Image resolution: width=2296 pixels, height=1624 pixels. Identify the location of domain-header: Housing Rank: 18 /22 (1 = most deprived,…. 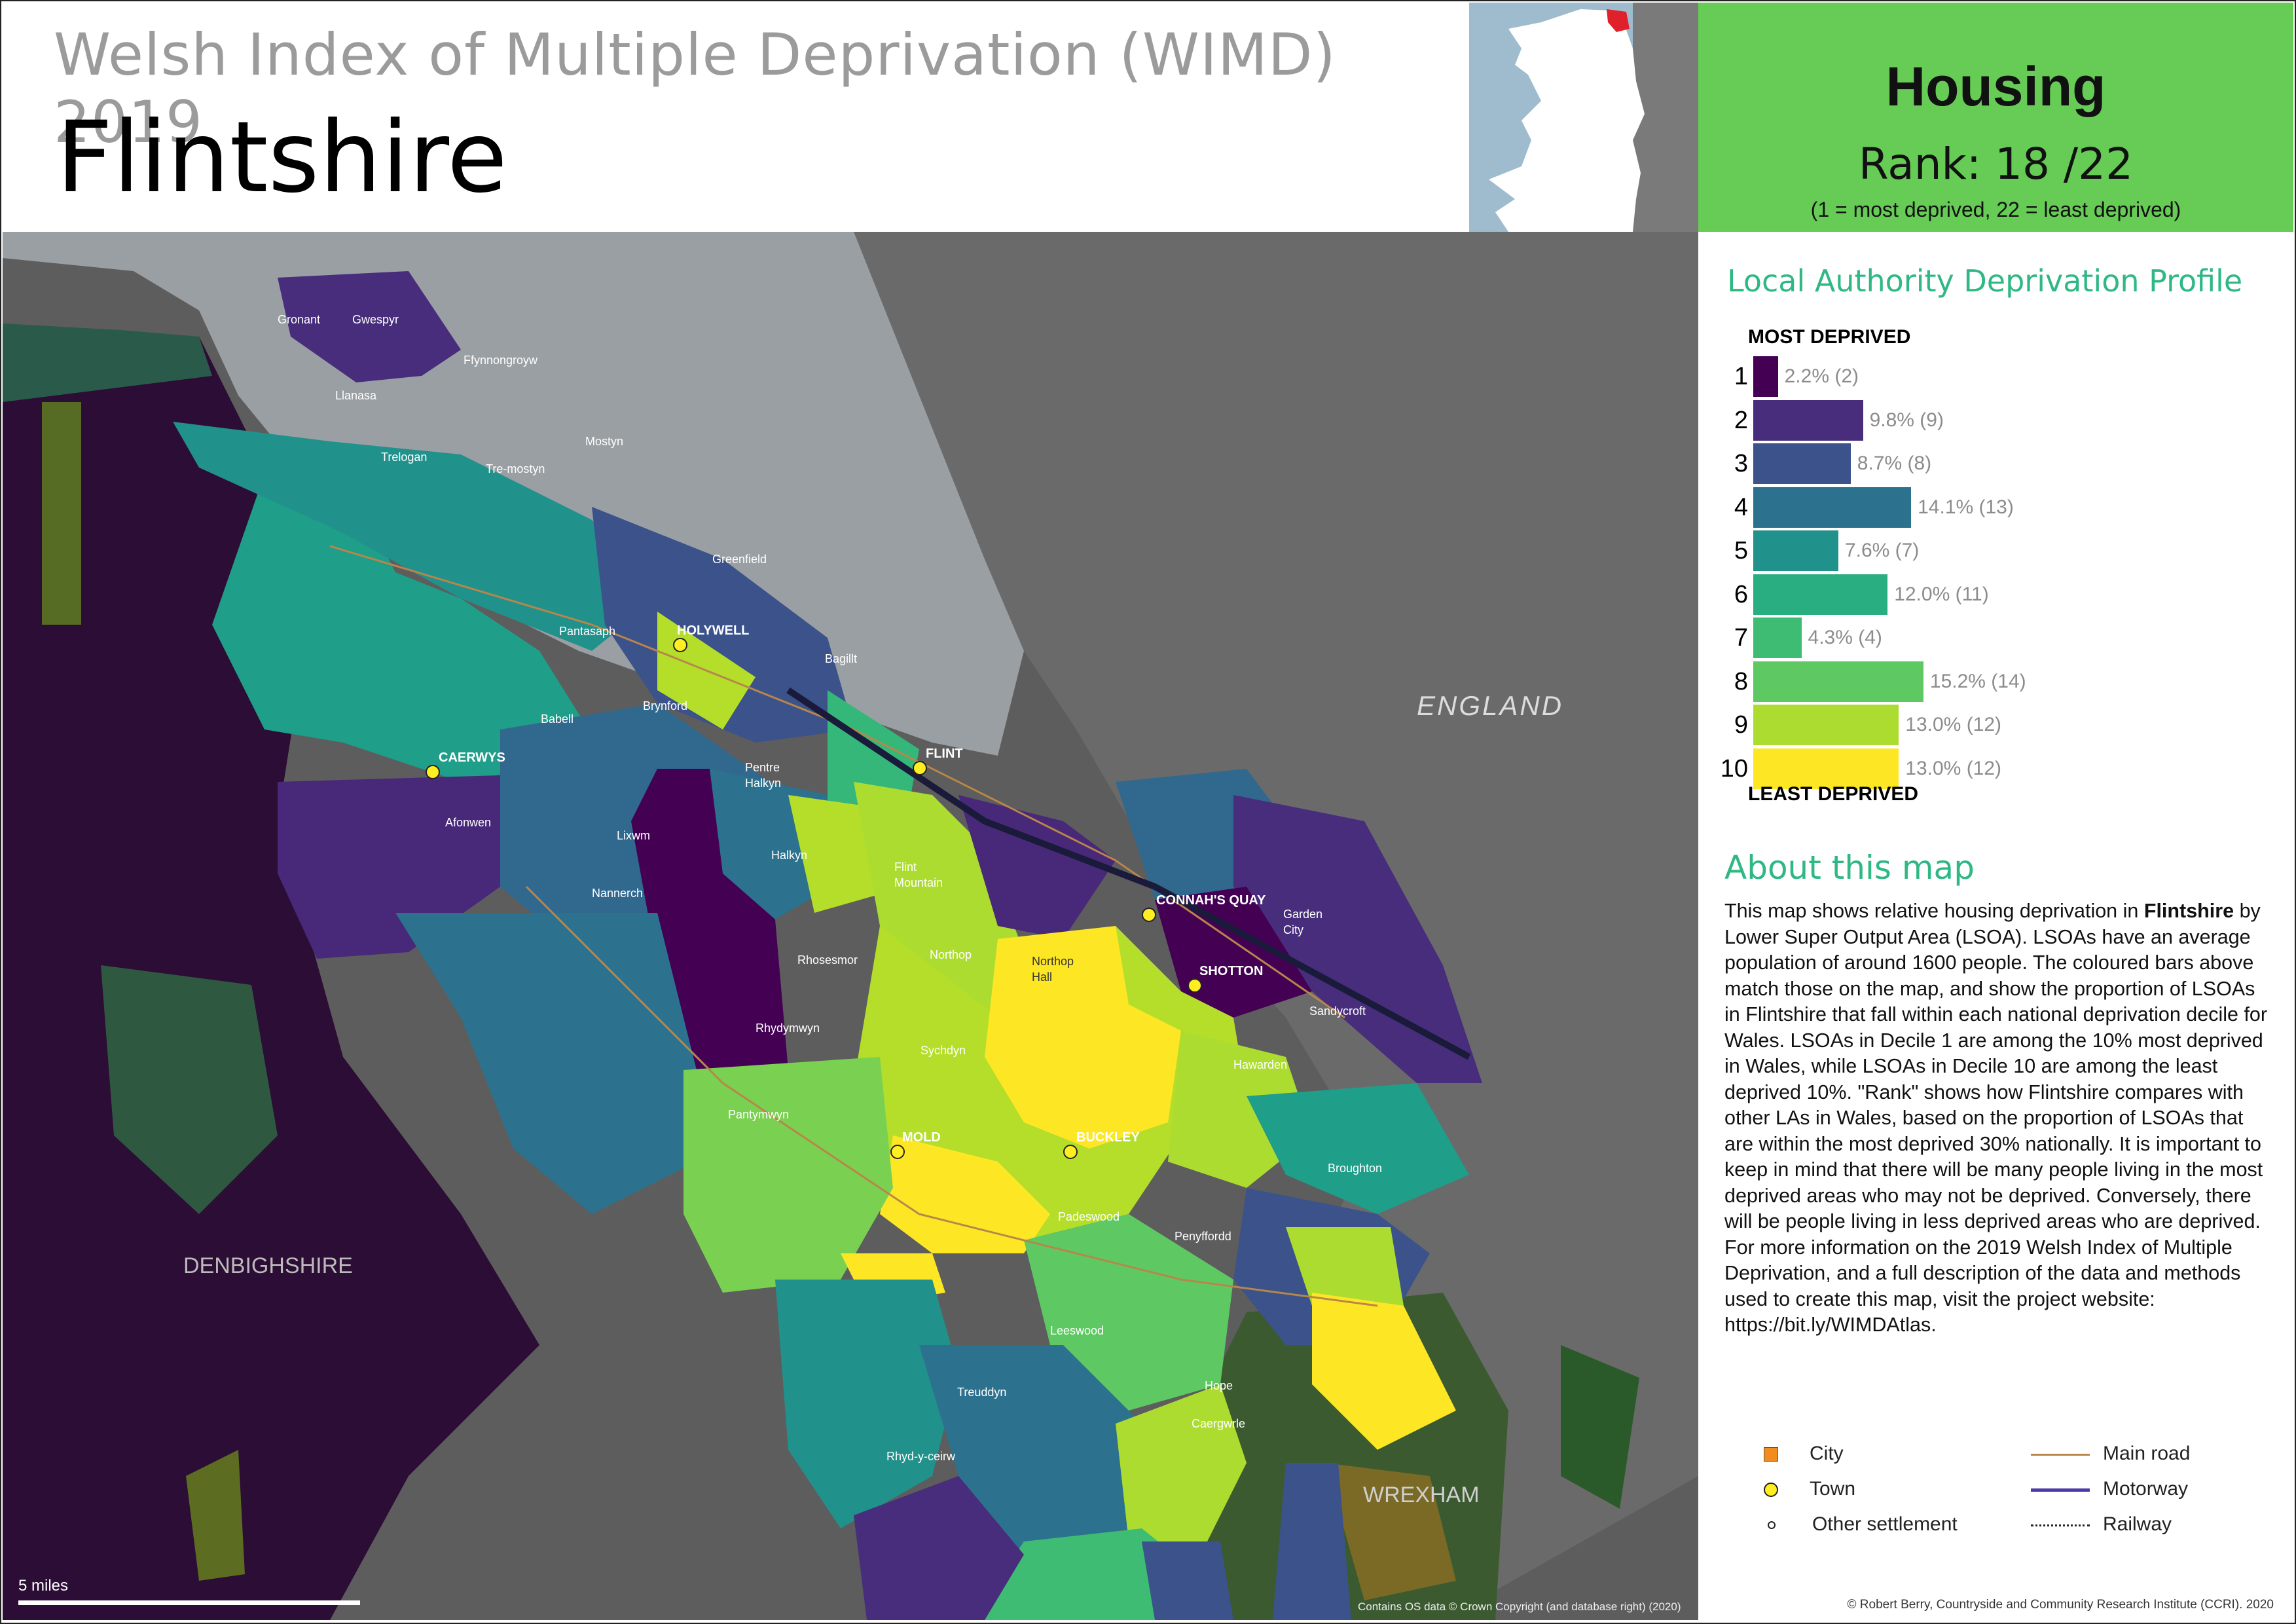
(1995, 117).